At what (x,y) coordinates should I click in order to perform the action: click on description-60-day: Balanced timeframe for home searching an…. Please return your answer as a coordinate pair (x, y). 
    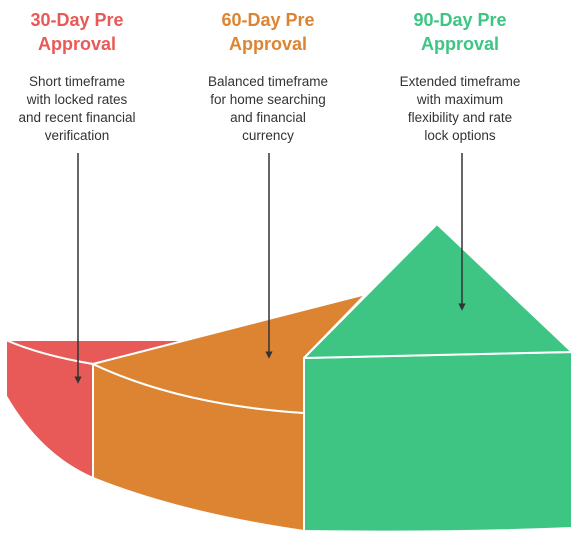
    Looking at the image, I should click on (268, 108).